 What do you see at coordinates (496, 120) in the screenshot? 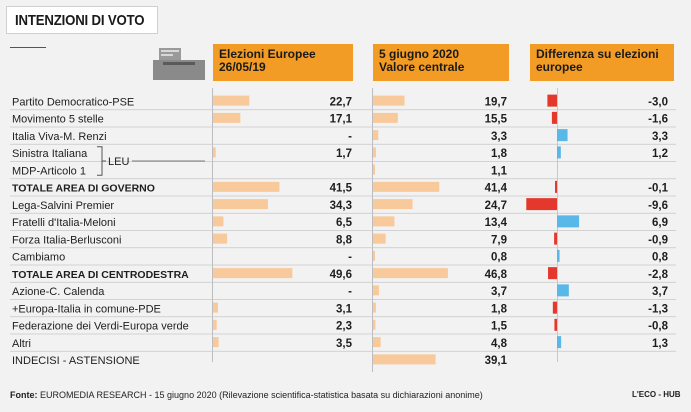
I see `jun2020-value: 15,5` at bounding box center [496, 120].